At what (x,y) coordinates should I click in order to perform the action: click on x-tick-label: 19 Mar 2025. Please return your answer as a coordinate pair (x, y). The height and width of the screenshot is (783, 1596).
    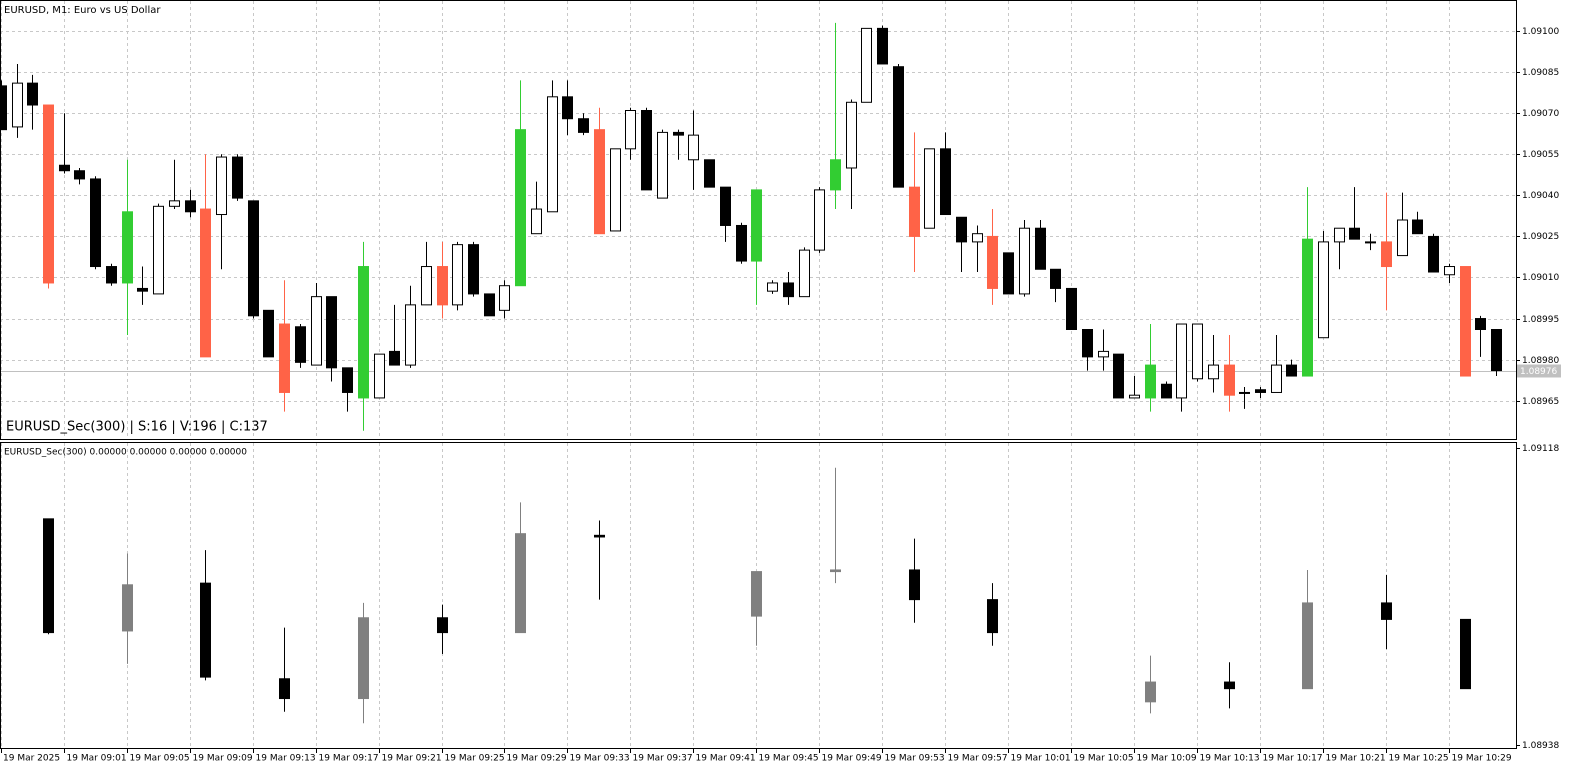
    Looking at the image, I should click on (31, 759).